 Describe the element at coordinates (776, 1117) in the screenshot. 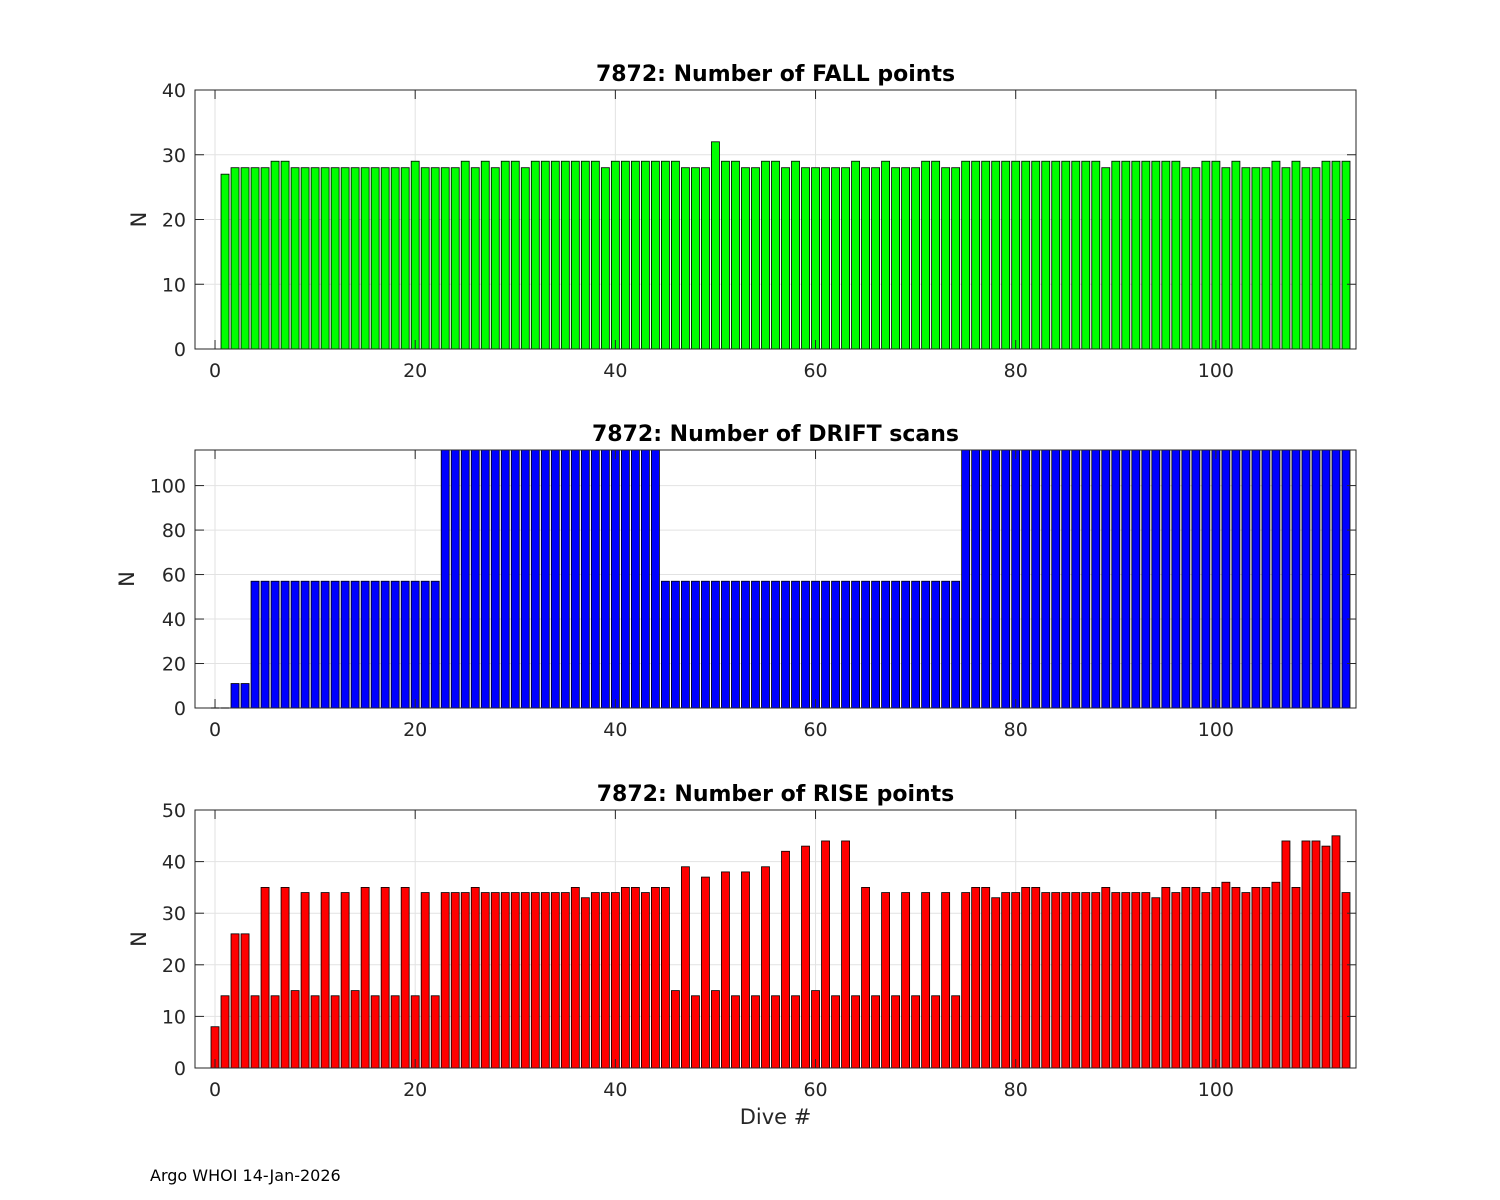

I see `x-axis-label: Dive #` at that location.